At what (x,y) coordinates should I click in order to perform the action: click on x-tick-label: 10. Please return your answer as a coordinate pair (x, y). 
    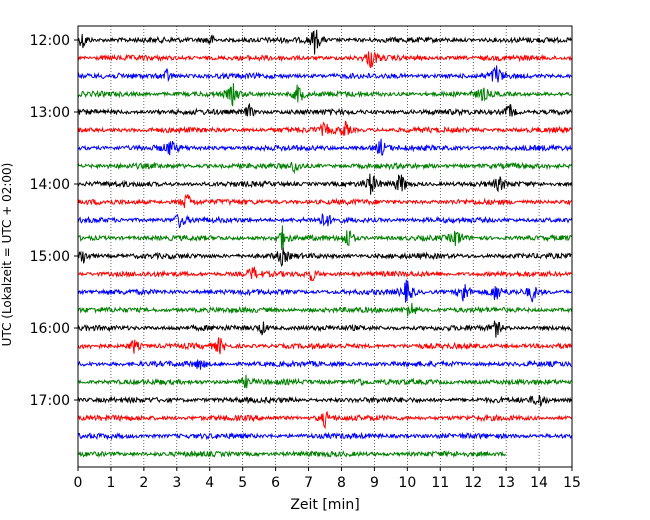
    Looking at the image, I should click on (407, 483).